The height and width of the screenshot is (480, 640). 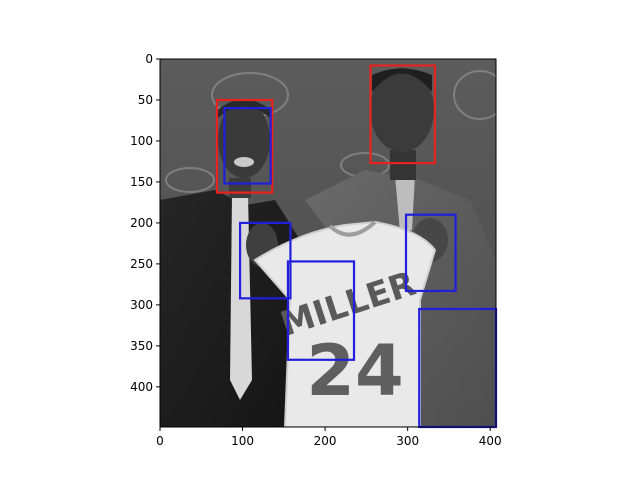 I want to click on y-tick-label: 350, so click(x=141, y=346).